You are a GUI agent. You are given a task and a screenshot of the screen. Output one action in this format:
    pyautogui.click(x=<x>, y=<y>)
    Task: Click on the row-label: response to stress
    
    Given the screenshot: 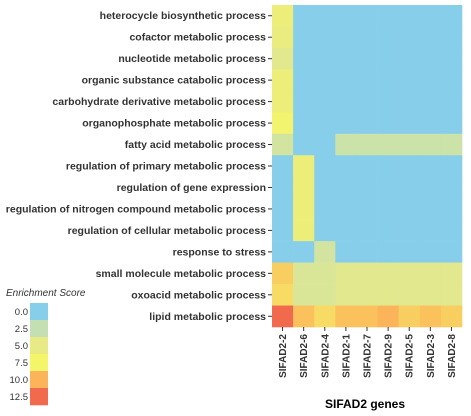 What is the action you would take?
    pyautogui.click(x=220, y=252)
    